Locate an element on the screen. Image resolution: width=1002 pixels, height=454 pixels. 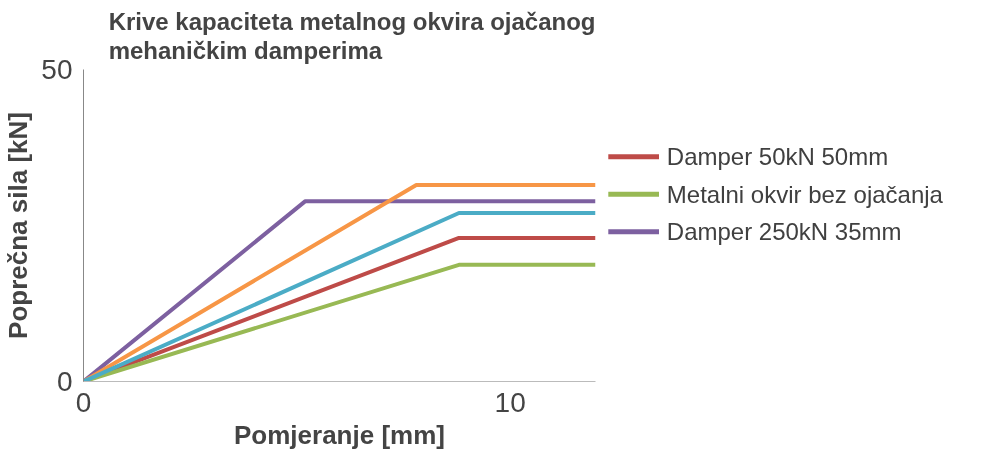
legend-label: Damper 50kN 50mm is located at coordinates (777, 157).